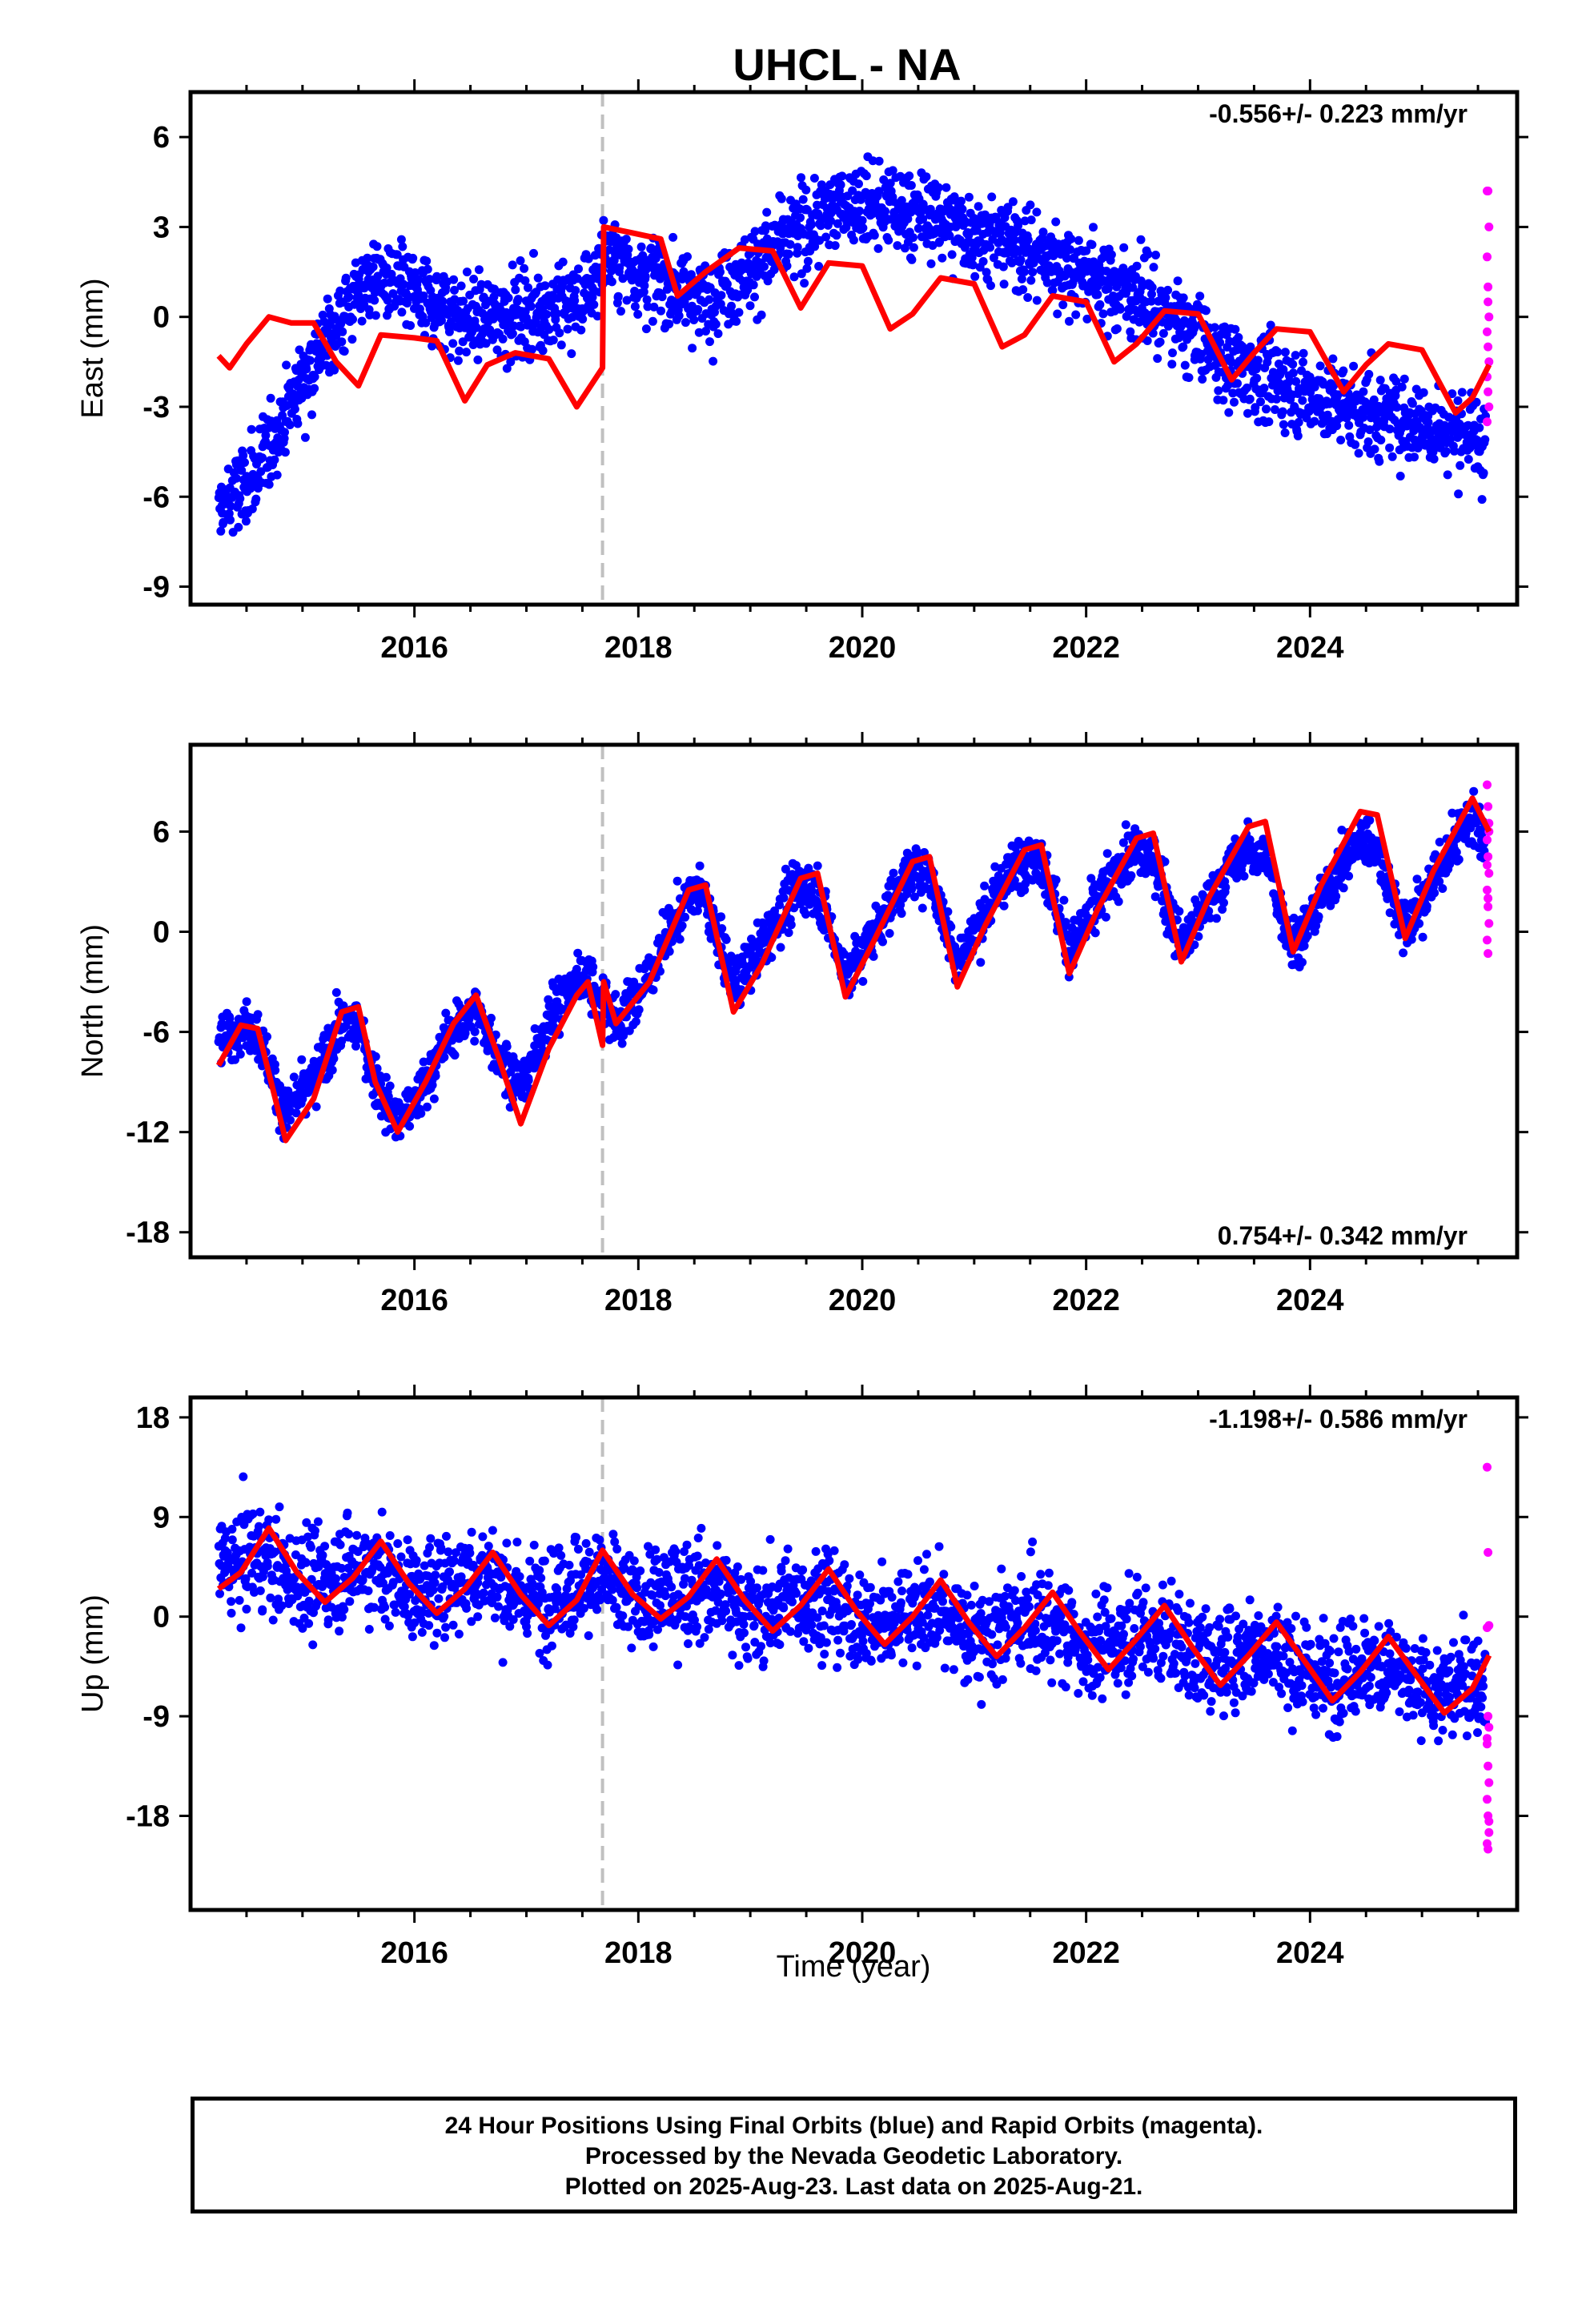 The height and width of the screenshot is (2324, 1582). Describe the element at coordinates (93, 1001) in the screenshot. I see `y-axis-label: North (mm)` at that location.